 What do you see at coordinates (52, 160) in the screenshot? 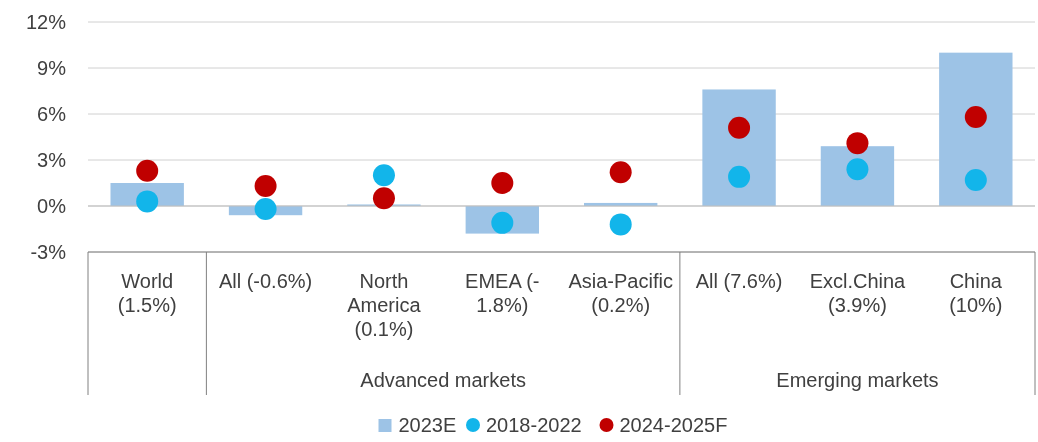
I see `y-tick-label: 3%` at bounding box center [52, 160].